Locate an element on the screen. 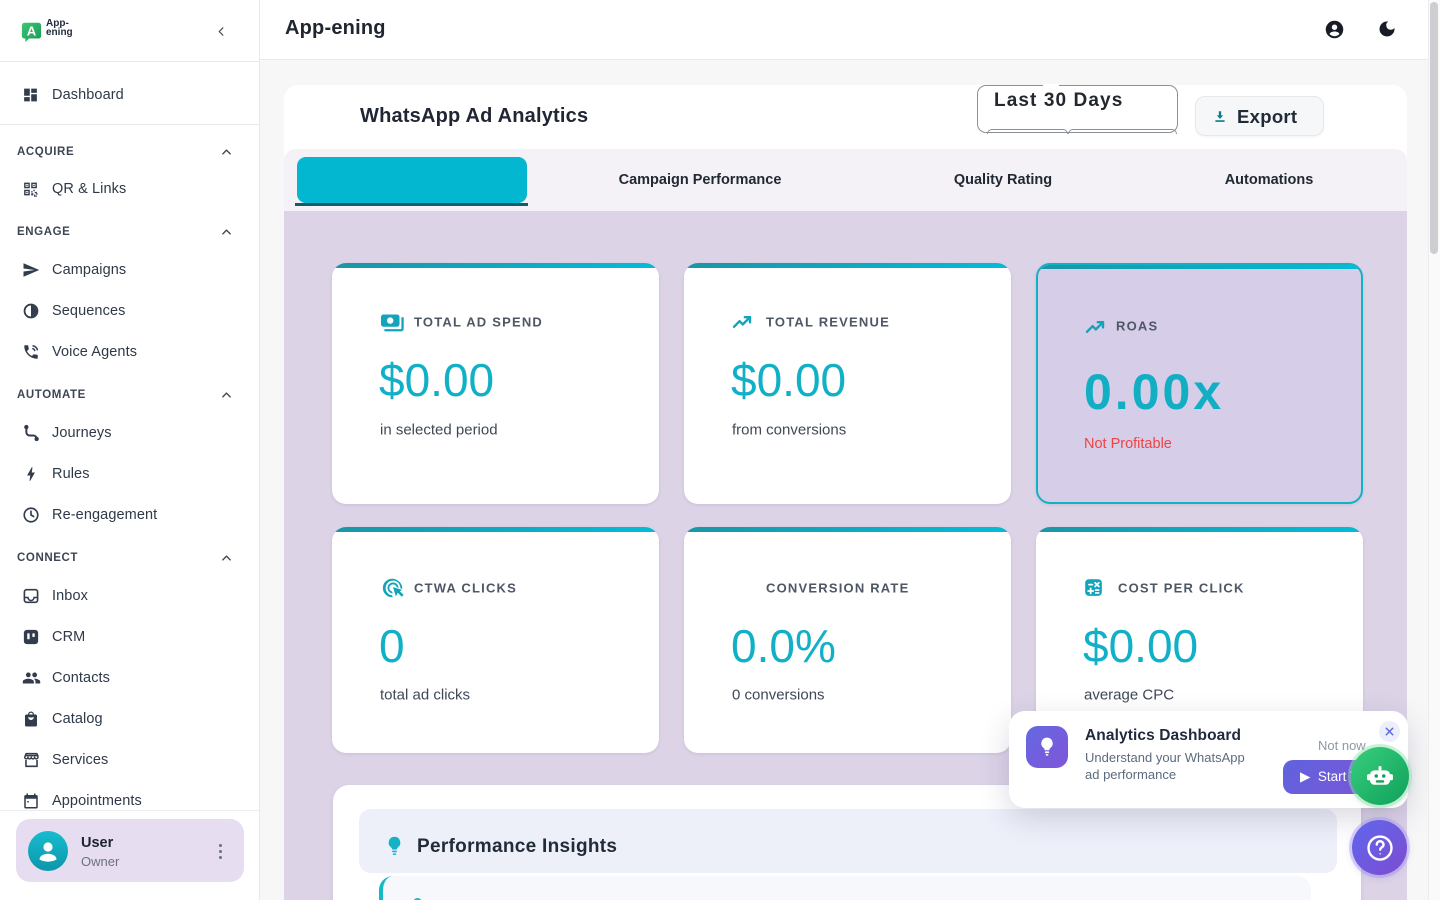 Image resolution: width=1440 pixels, height=900 pixels. svg-text: A is located at coordinates (32, 30).